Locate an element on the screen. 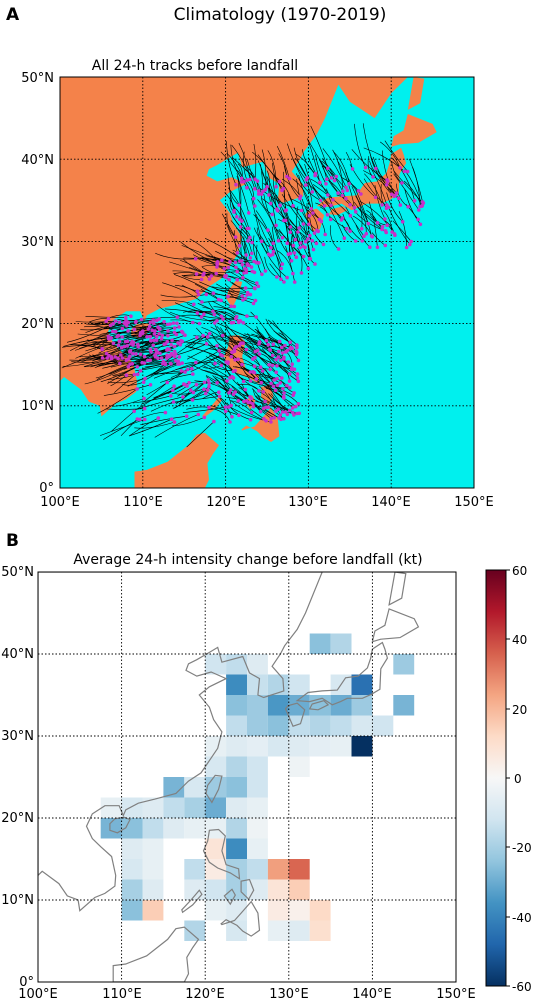 Image resolution: width=540 pixels, height=1002 pixels. panel-a-label: A is located at coordinates (13, 15).